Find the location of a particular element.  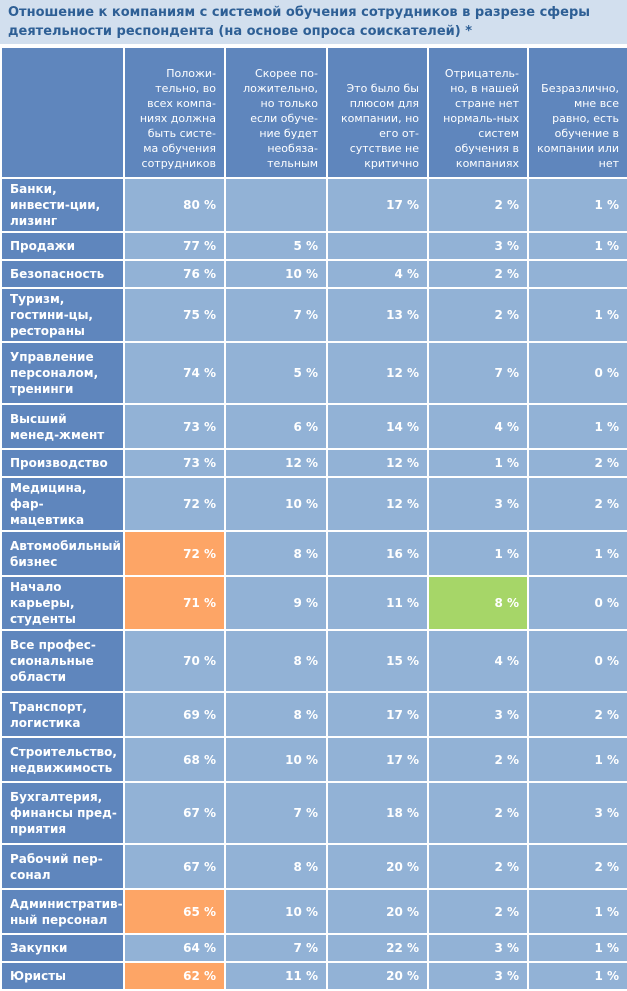

value-cell: 72 % is located at coordinates (174, 553).